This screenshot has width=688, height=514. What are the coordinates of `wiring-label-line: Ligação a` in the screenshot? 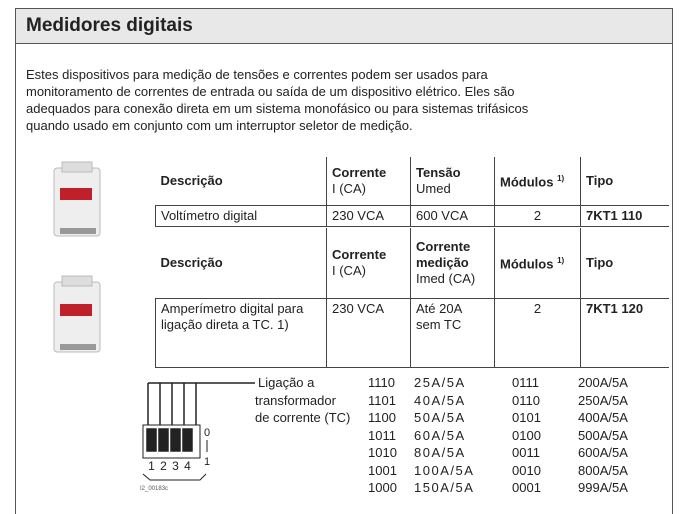 It's located at (286, 382).